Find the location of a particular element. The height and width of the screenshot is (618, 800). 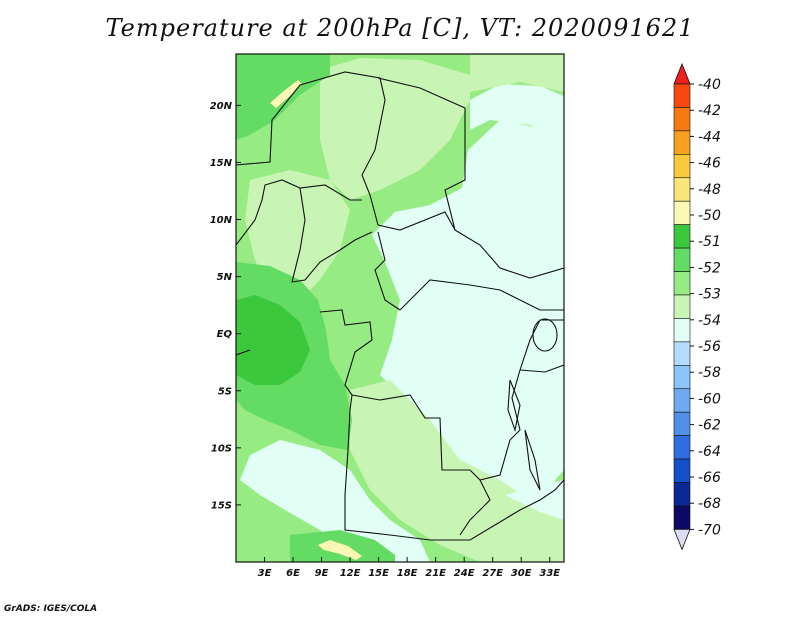

field-darker-coast is located at coordinates (273, 340).